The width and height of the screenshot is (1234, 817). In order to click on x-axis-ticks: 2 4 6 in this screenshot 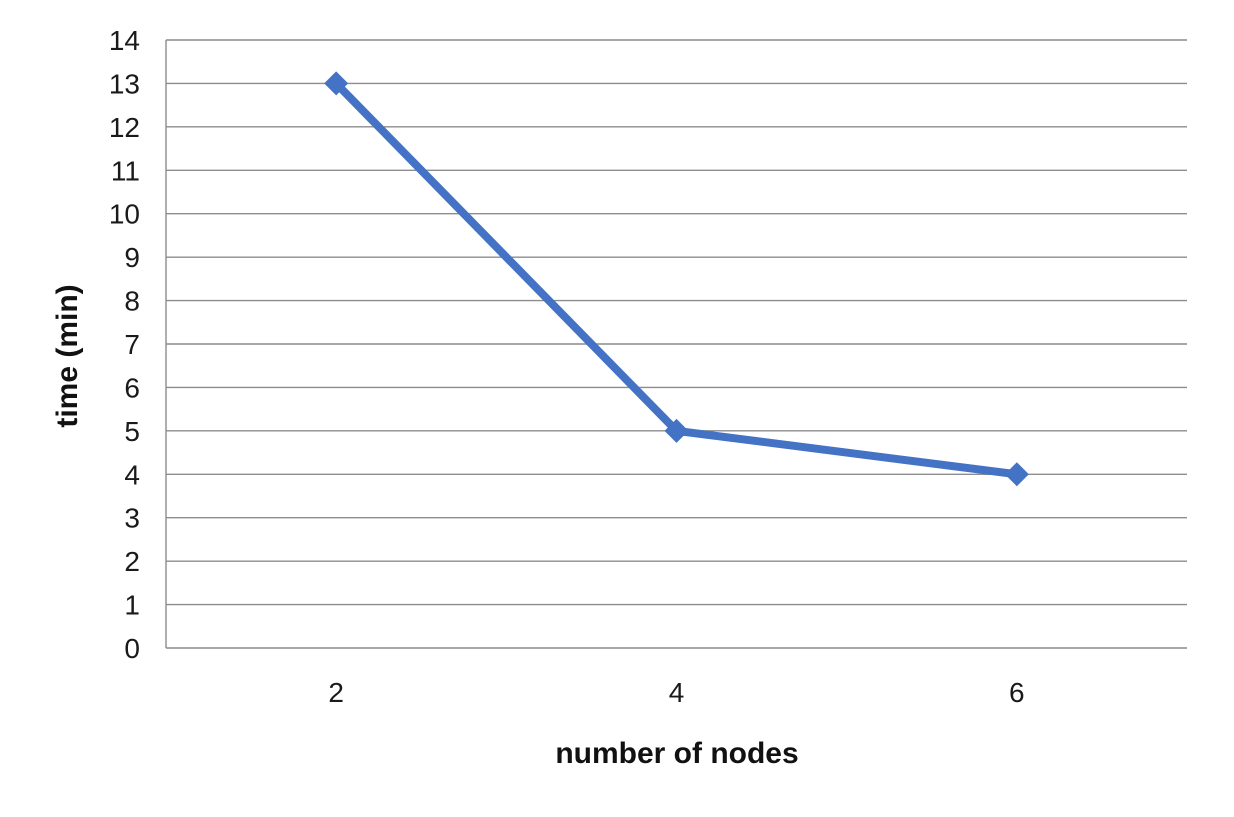, I will do `click(676, 692)`.